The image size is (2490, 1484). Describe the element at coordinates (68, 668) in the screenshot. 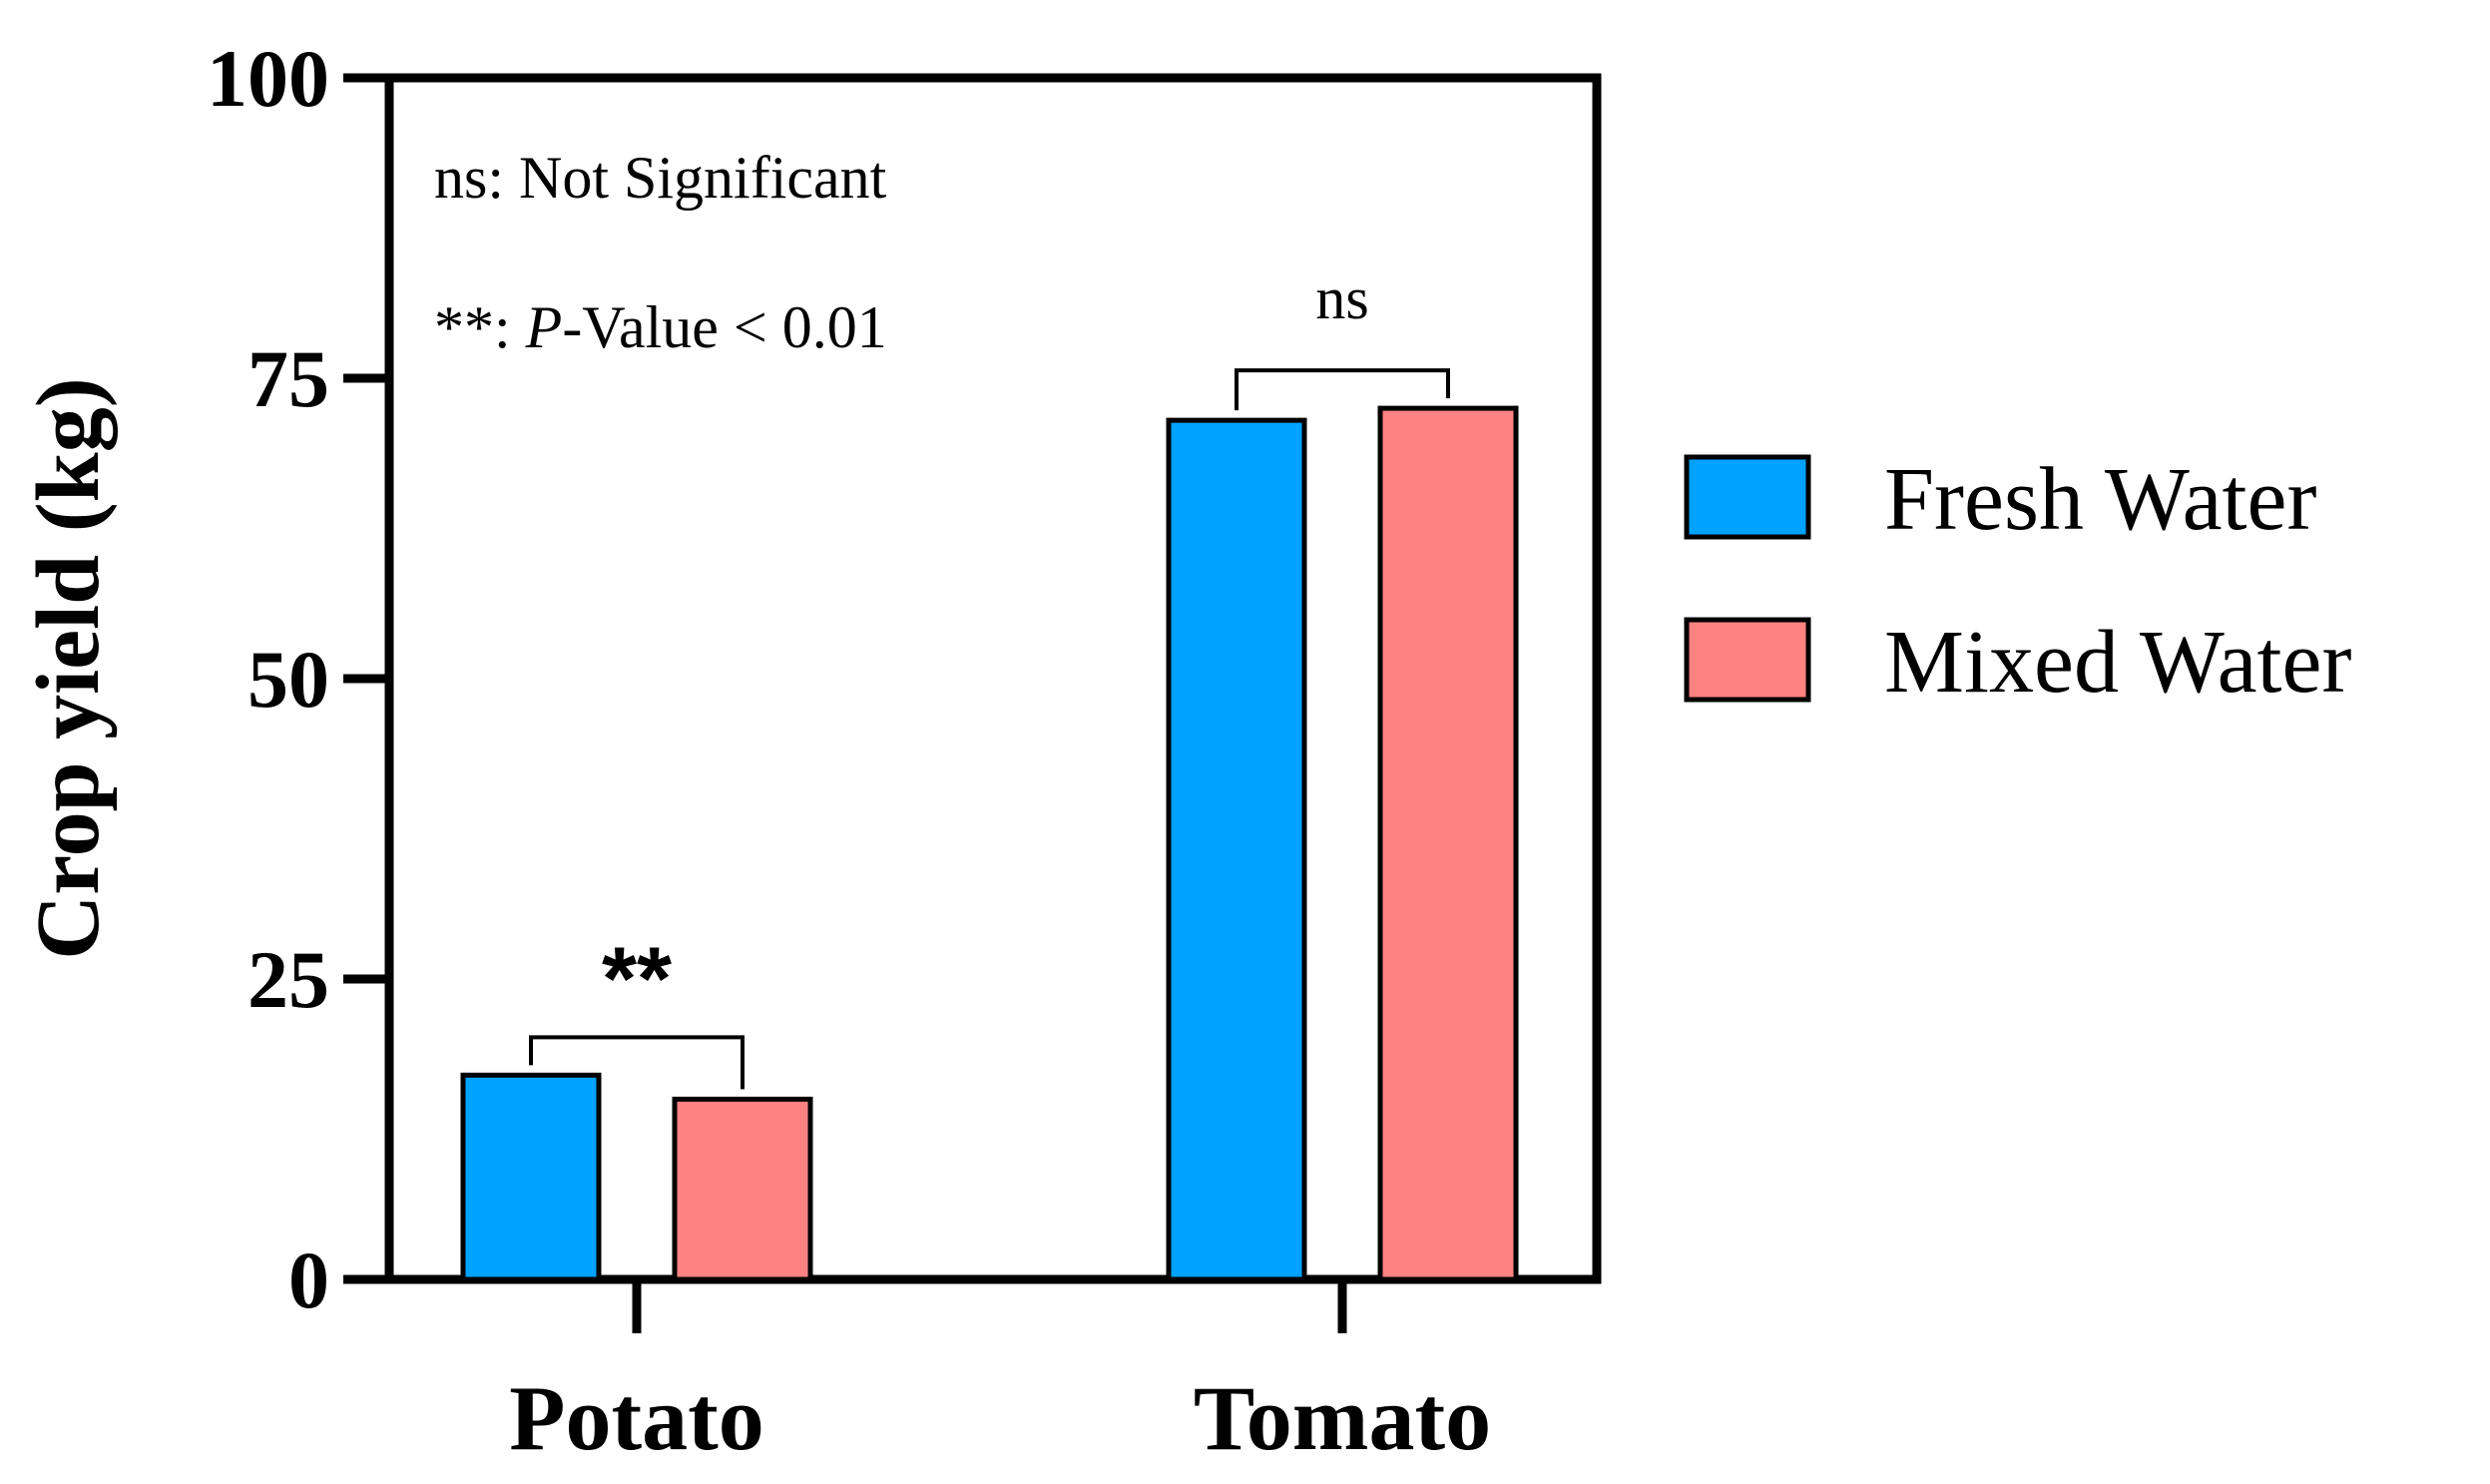

I see `y-axis-title: Crop yield (kg)` at that location.